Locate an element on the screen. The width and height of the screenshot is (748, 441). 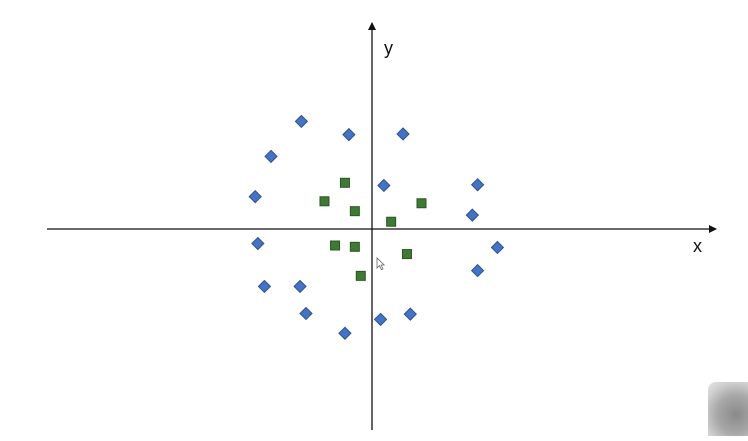
x-axis-label: x is located at coordinates (697, 246).